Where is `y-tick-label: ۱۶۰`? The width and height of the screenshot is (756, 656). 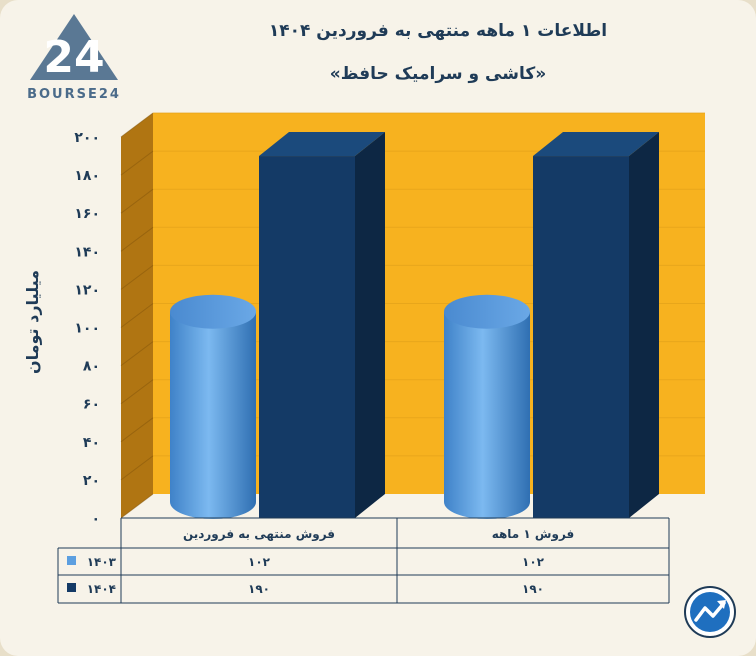
y-tick-label: ۱۶۰ is located at coordinates (87, 214).